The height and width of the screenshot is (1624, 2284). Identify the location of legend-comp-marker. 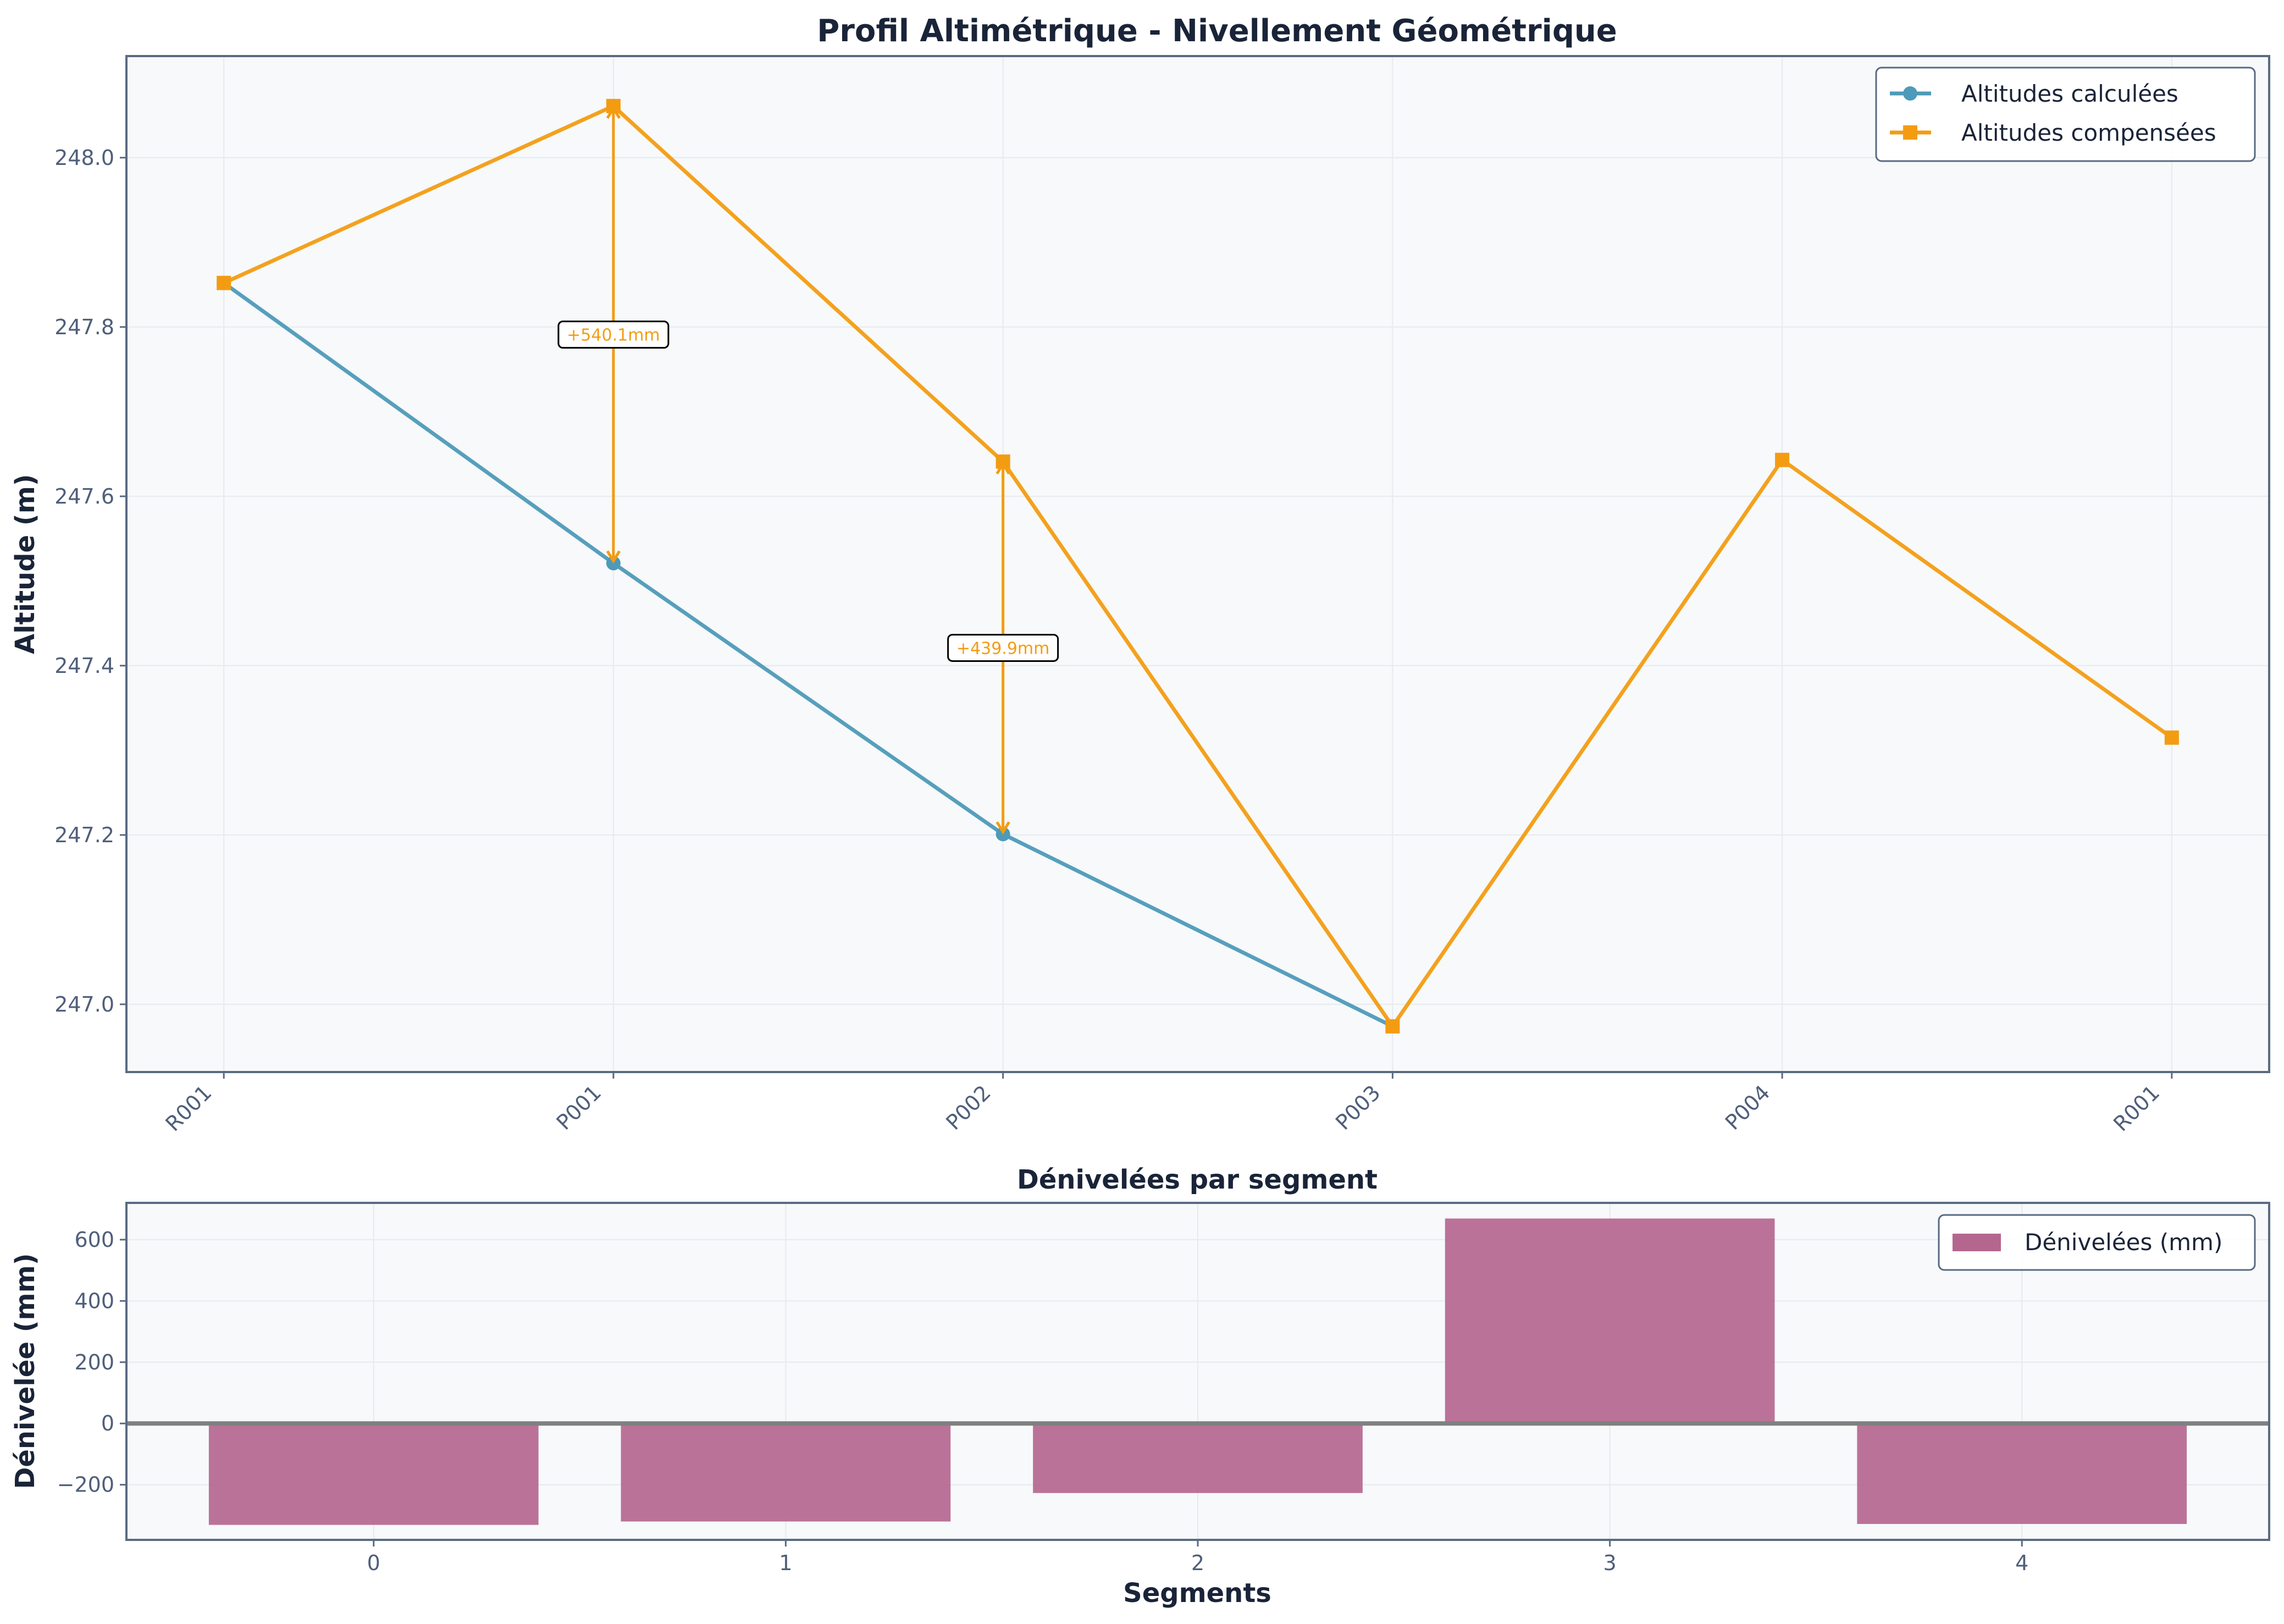
(1910, 132).